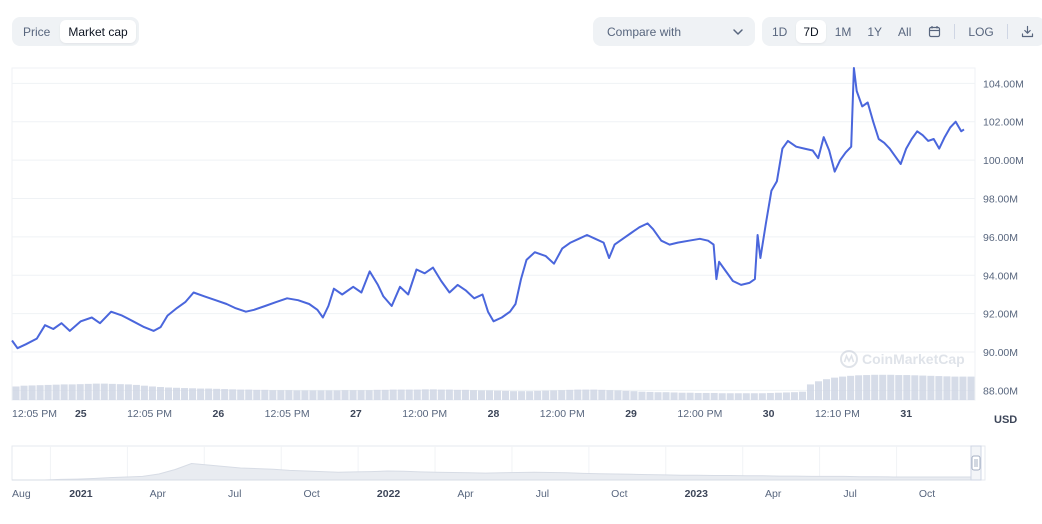 This screenshot has width=1042, height=524. What do you see at coordinates (697, 494) in the screenshot?
I see `navigator-tick-label: 2023` at bounding box center [697, 494].